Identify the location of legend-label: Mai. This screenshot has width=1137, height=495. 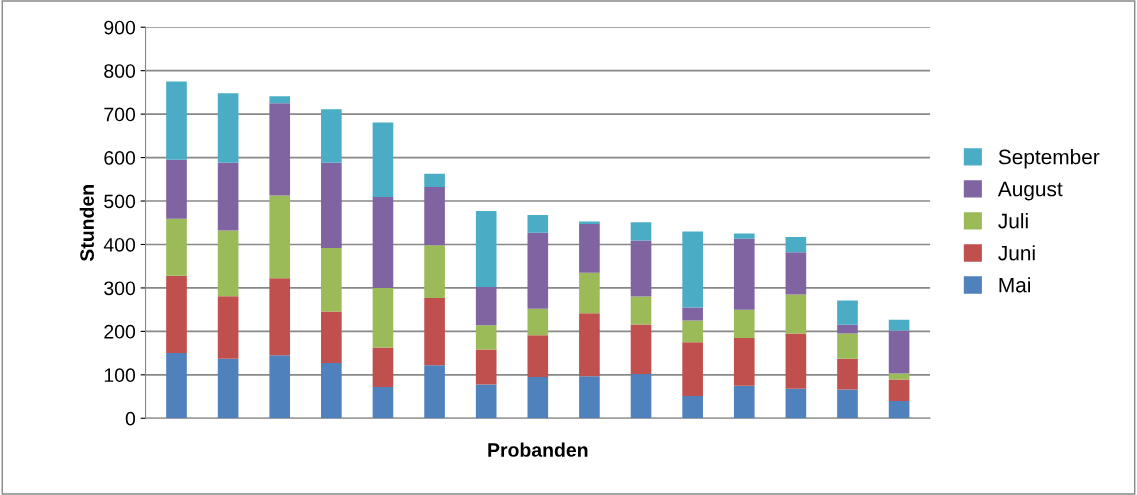
(1015, 285).